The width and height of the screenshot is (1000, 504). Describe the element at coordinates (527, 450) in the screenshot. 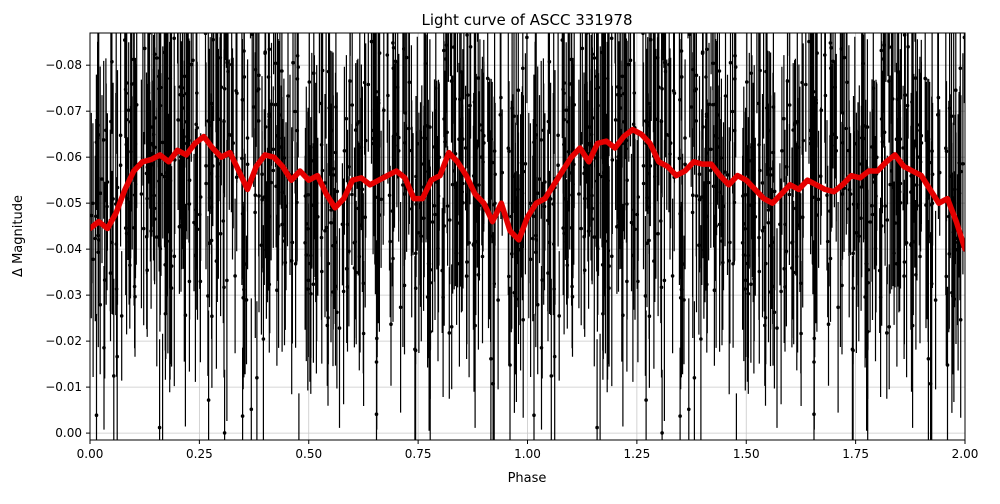

I see `x-axis-ticks: 0.00 0.25 0.50 0.75 1.00 1.25 1.50 1.75 2.00` at that location.